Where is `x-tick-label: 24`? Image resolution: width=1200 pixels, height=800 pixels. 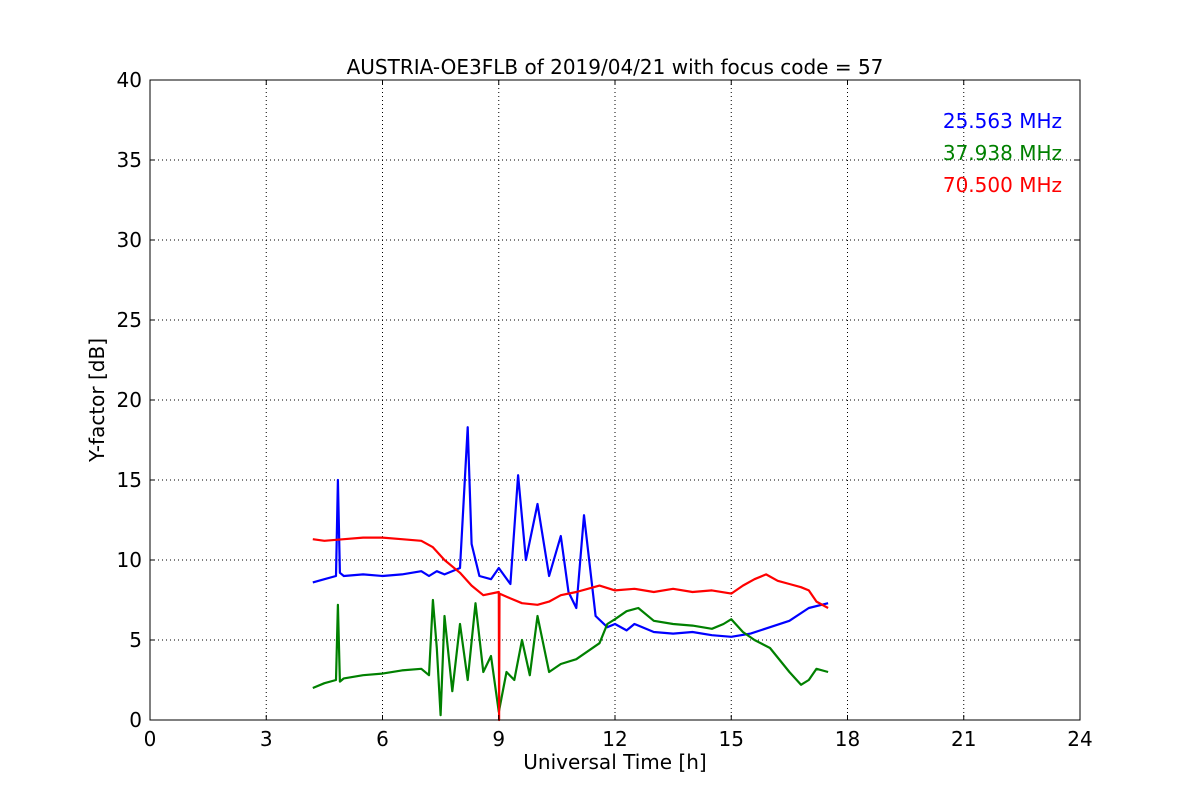 x-tick-label: 24 is located at coordinates (1079, 739).